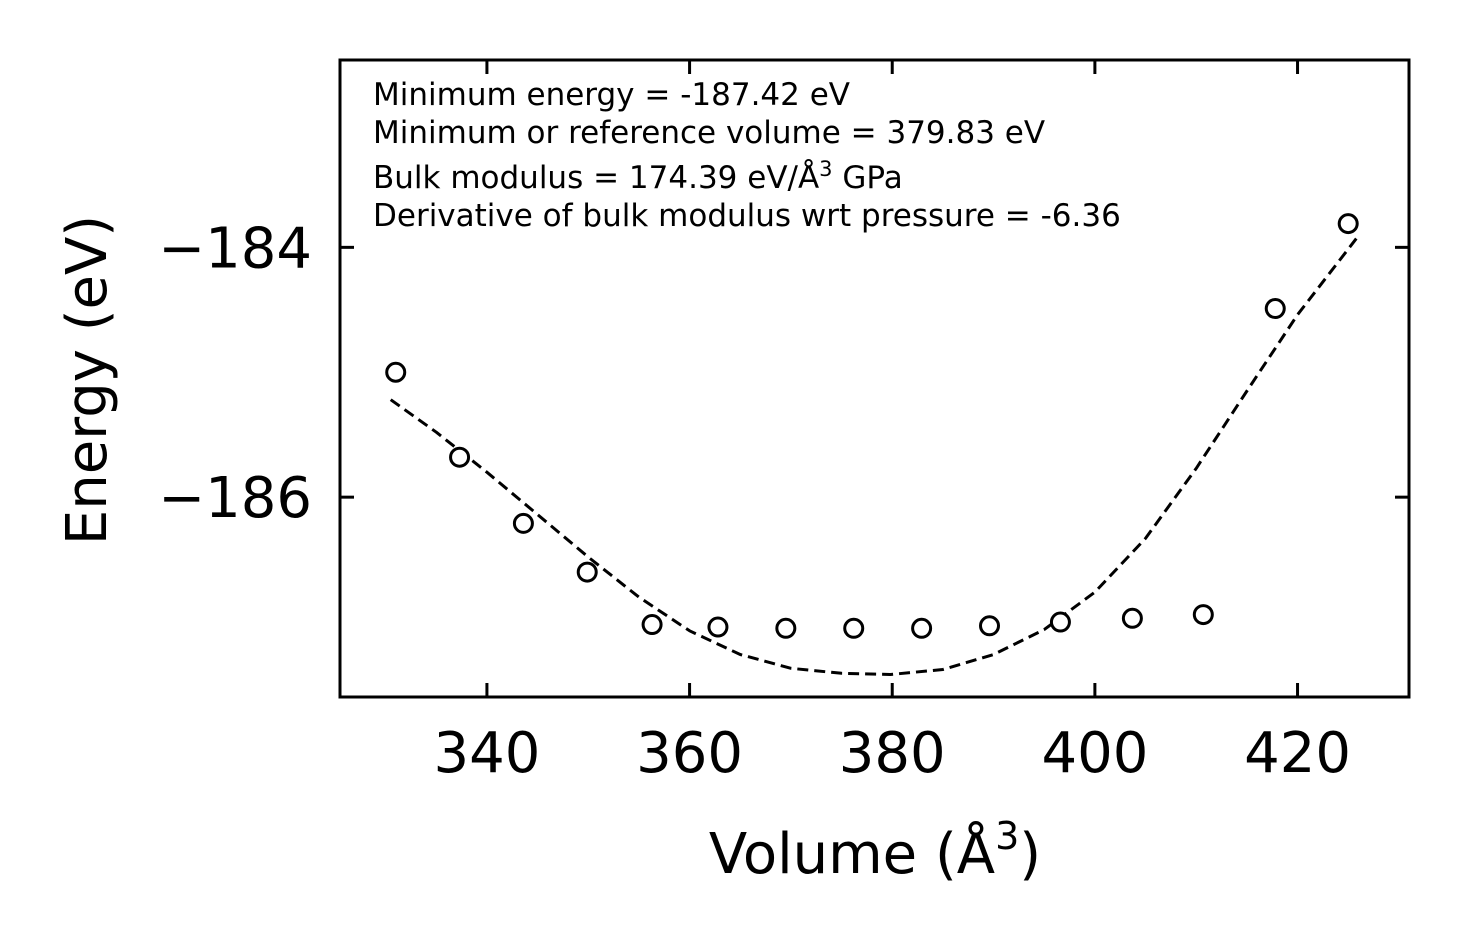 Image resolution: width=1469 pixels, height=943 pixels. What do you see at coordinates (709, 133) in the screenshot?
I see `annotation-min-volume: Minimum or reference volume = 379.83 eV` at bounding box center [709, 133].